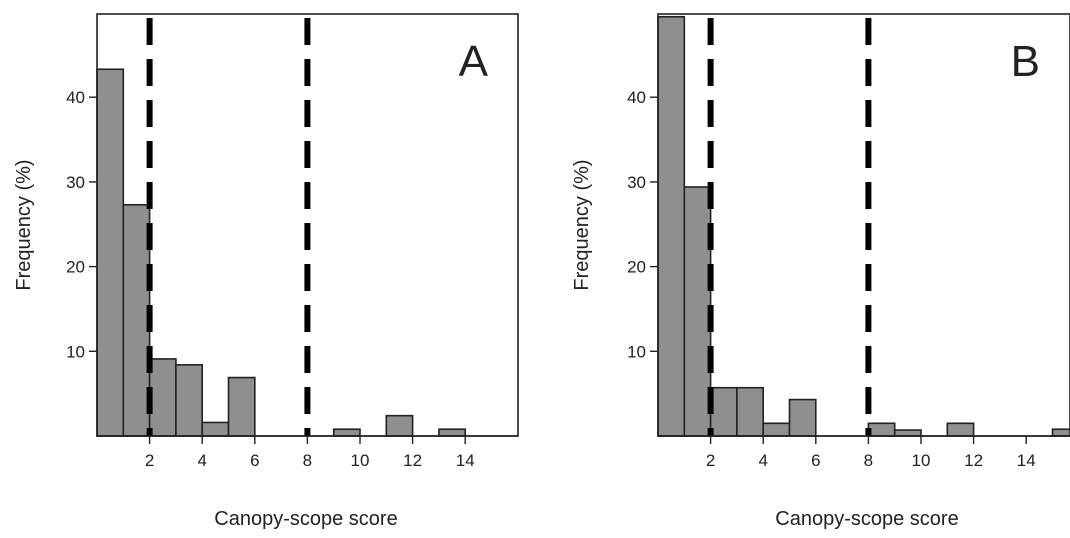 The width and height of the screenshot is (1070, 538). What do you see at coordinates (1025, 61) in the screenshot?
I see `panel-b-label: B` at bounding box center [1025, 61].